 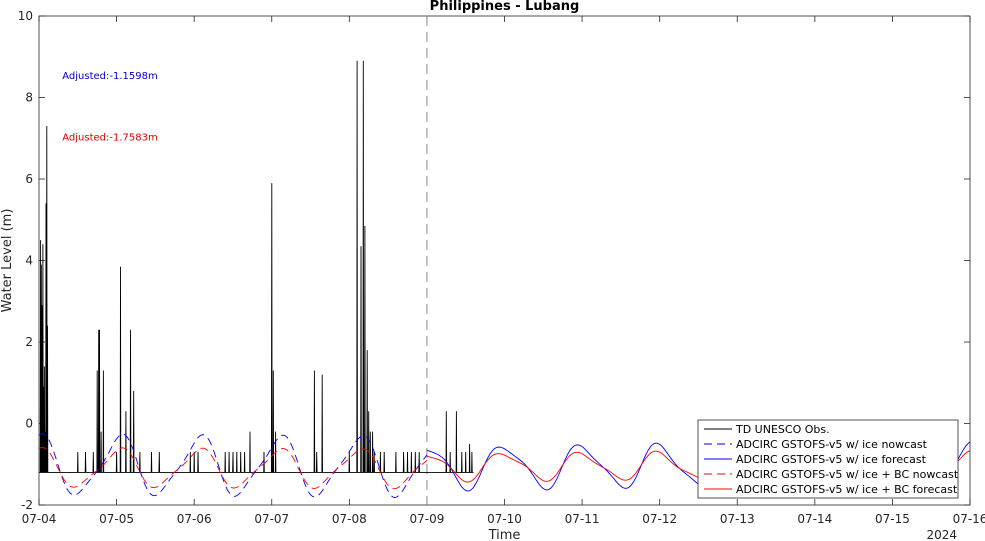 I want to click on y-tick-label: 4, so click(x=29, y=261).